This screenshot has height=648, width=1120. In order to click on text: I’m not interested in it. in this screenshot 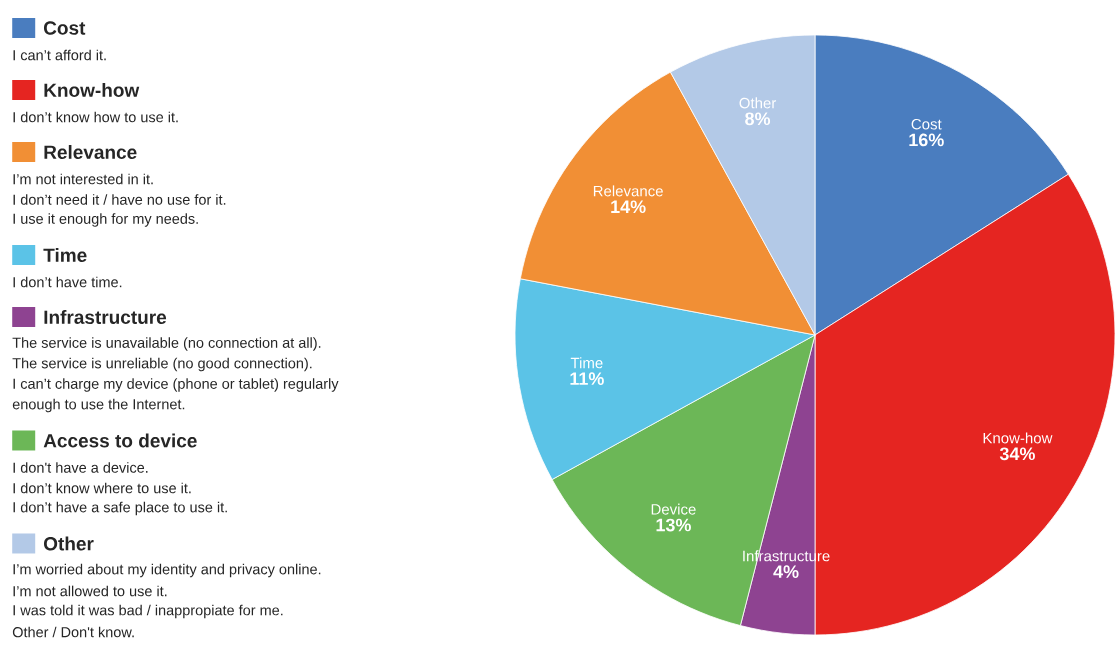, I will do `click(83, 179)`.